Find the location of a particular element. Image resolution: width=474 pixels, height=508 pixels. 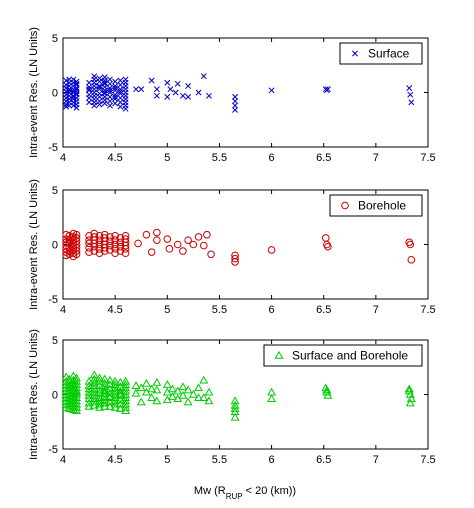

y-axis-title: Intra-event Res. (LN Units) is located at coordinates (34, 394).